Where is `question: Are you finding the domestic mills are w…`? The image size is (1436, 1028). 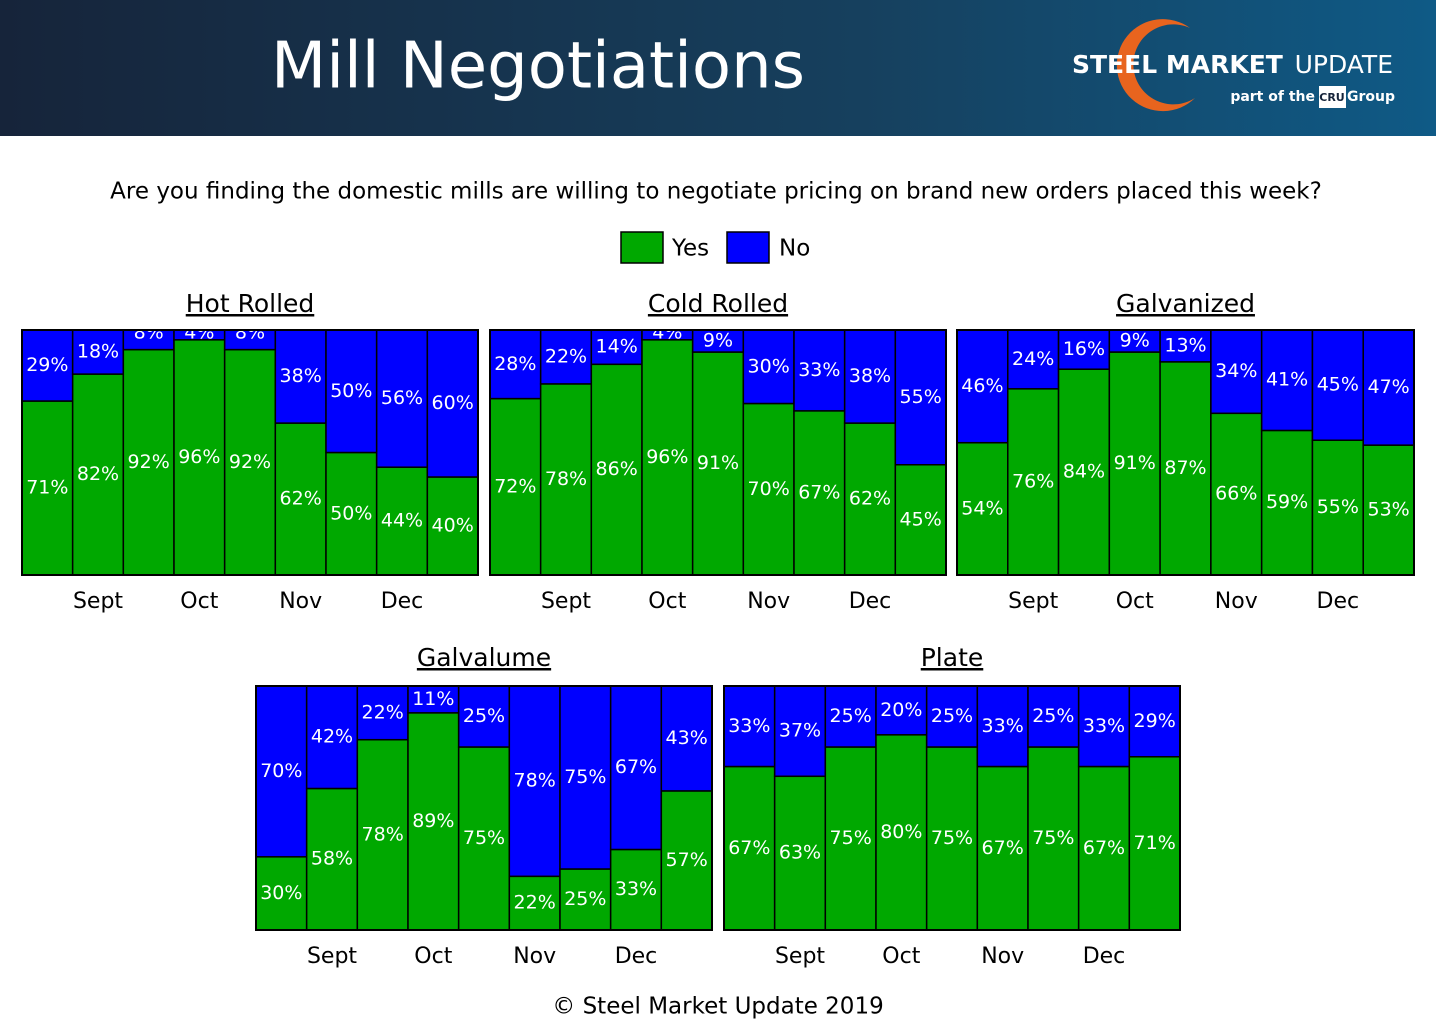 question: Are you finding the domestic mills are w… is located at coordinates (716, 192).